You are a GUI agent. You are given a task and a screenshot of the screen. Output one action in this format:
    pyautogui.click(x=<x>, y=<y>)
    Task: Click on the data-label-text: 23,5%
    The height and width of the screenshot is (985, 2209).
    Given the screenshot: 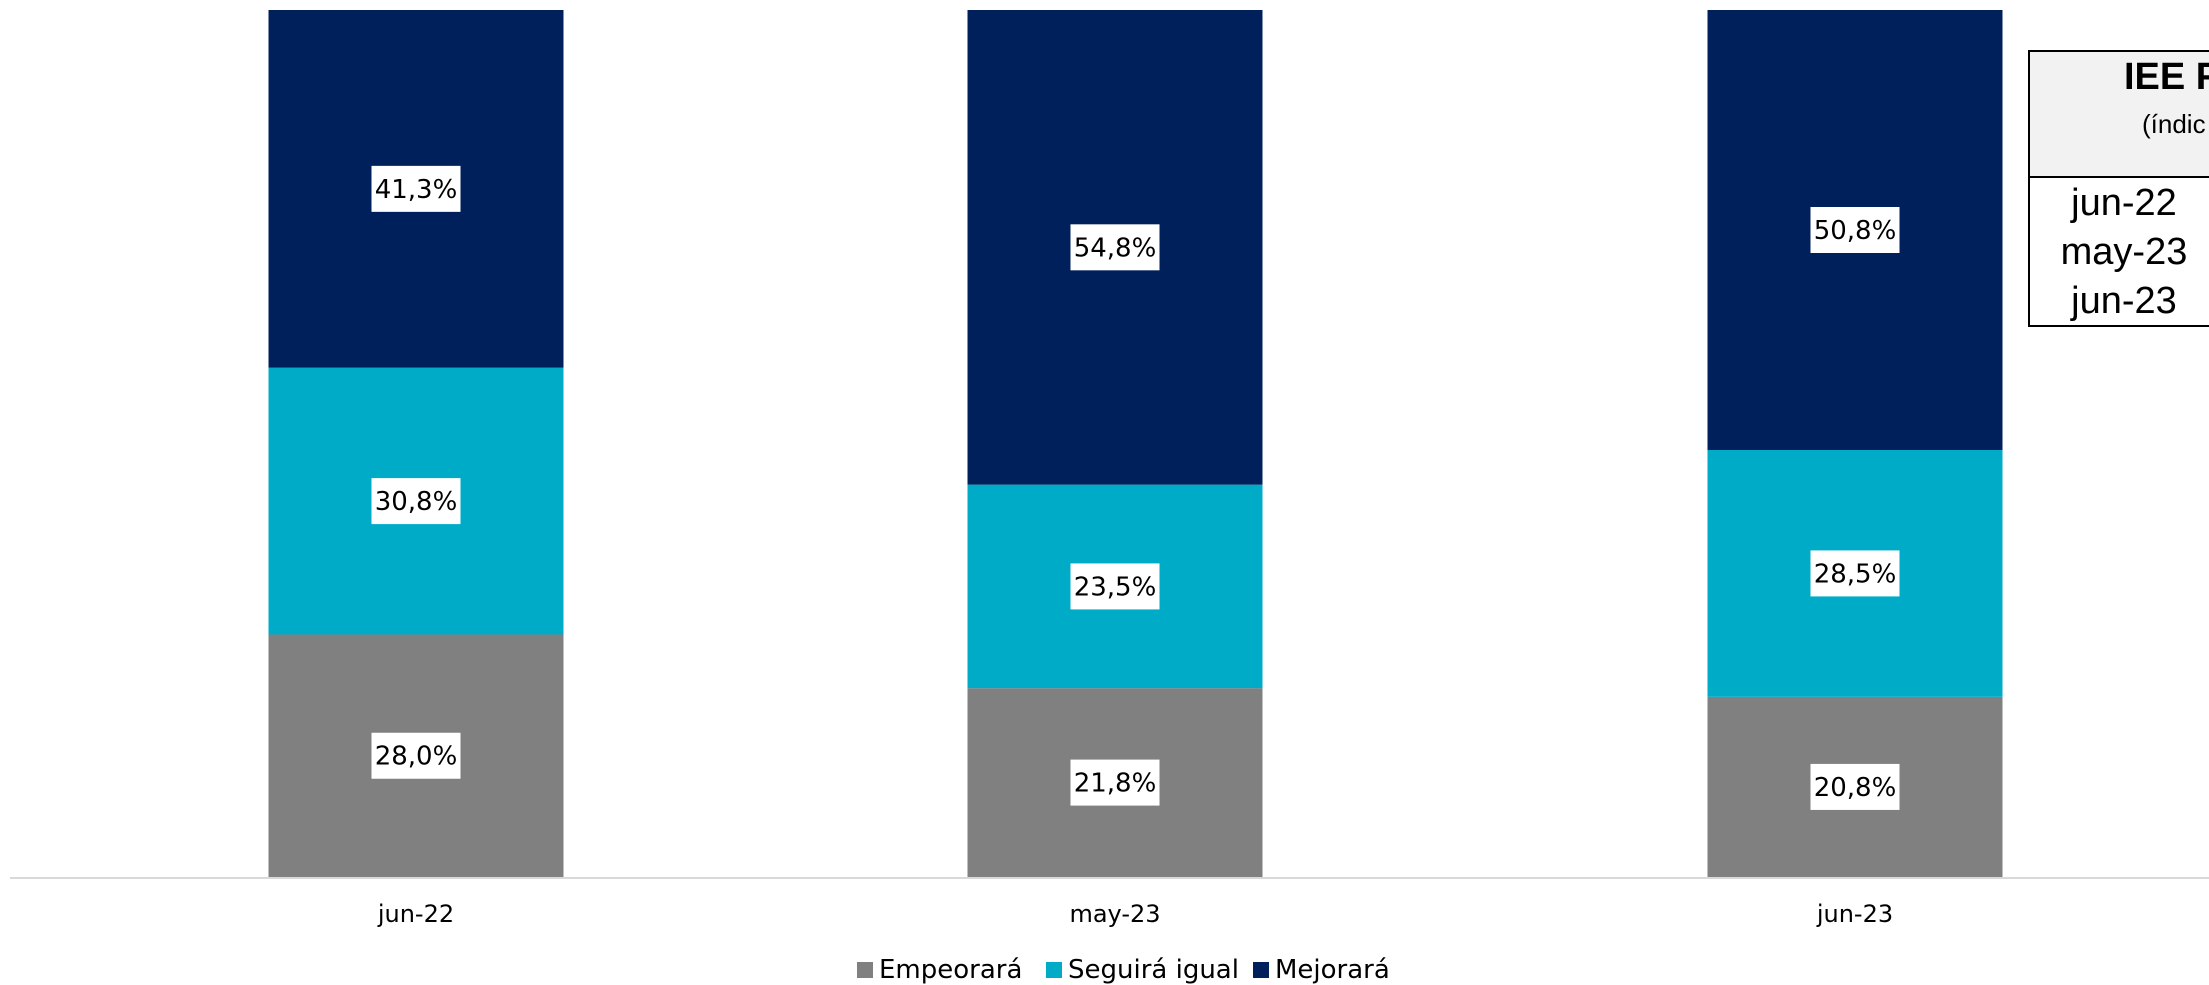 What is the action you would take?
    pyautogui.click(x=1115, y=587)
    